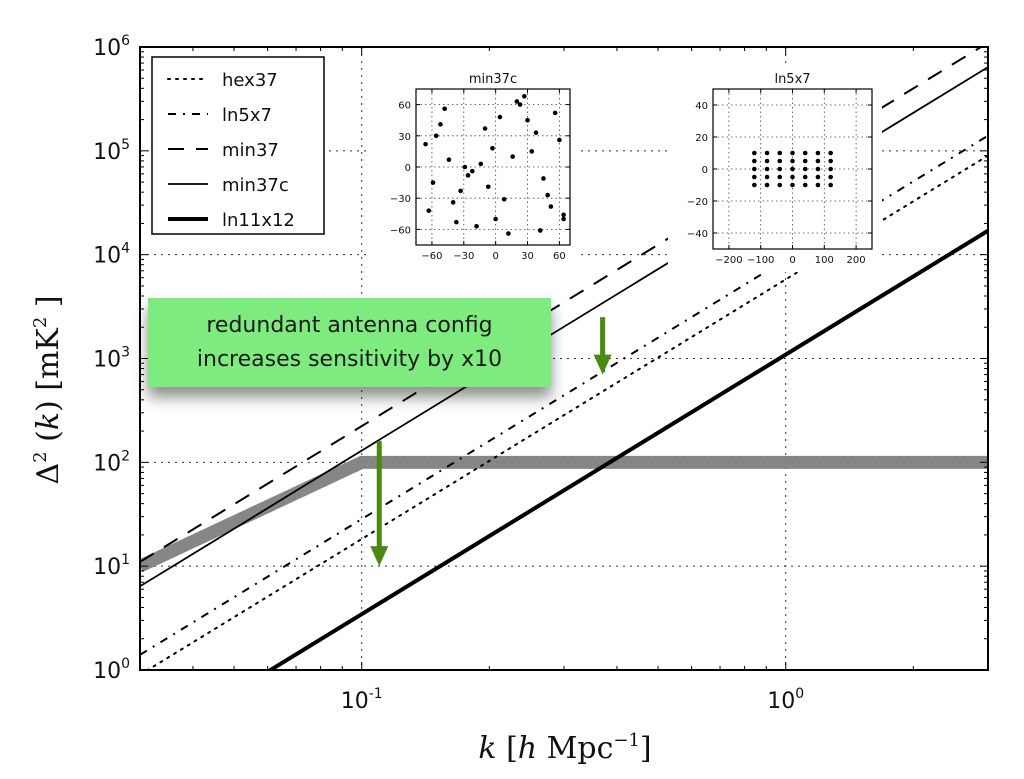 The height and width of the screenshot is (779, 1024). Describe the element at coordinates (111, 47) in the screenshot. I see `y-tick-label: 10⁶` at that location.